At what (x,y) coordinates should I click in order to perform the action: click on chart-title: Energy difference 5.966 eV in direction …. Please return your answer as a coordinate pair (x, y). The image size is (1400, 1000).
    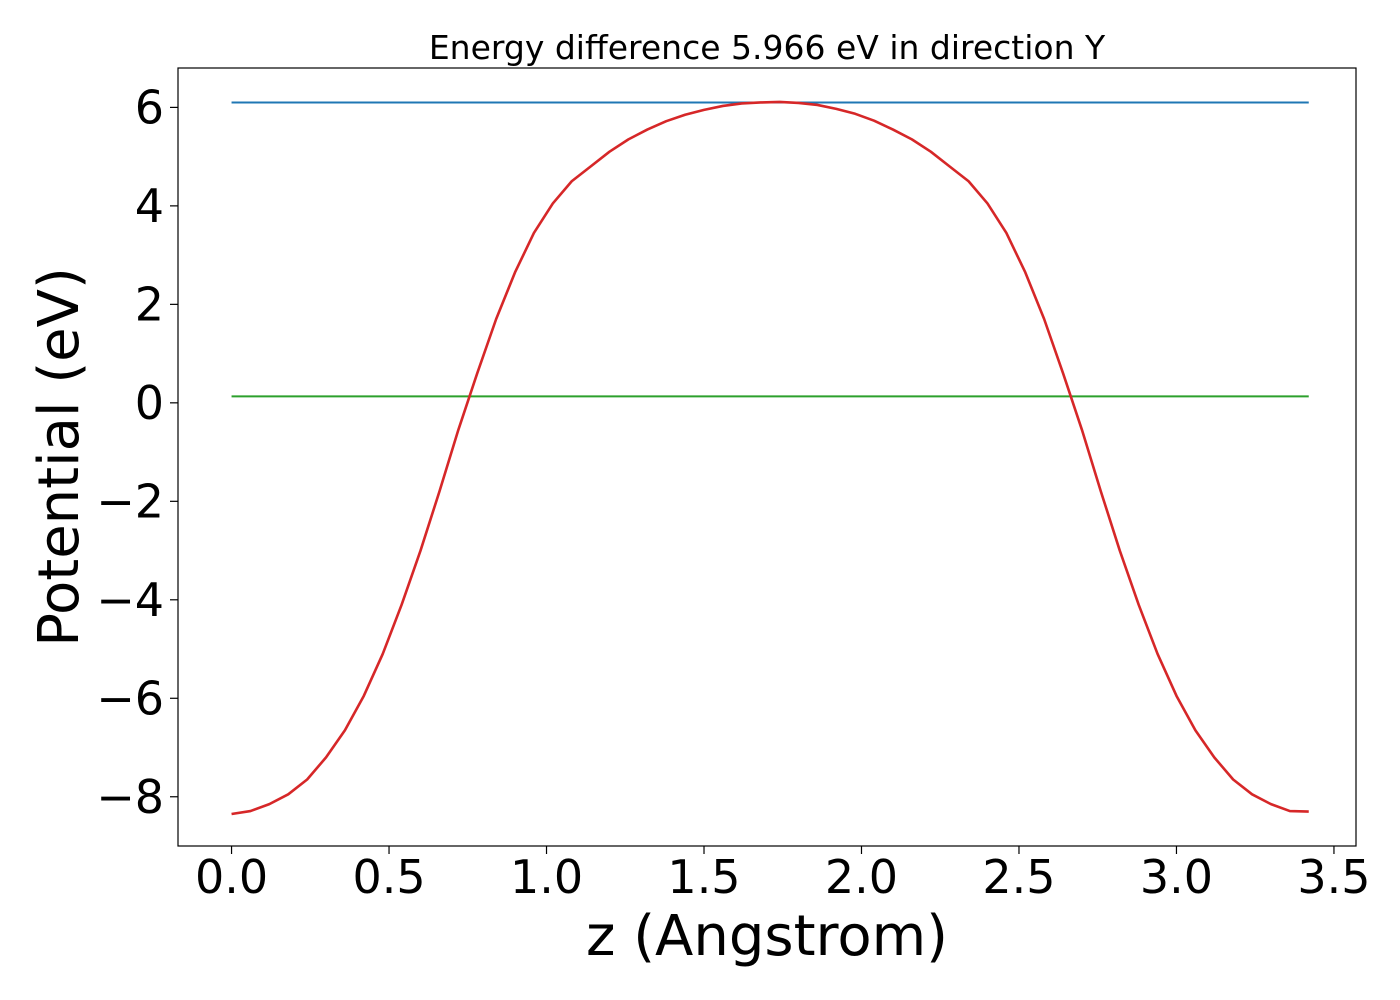
    Looking at the image, I should click on (767, 47).